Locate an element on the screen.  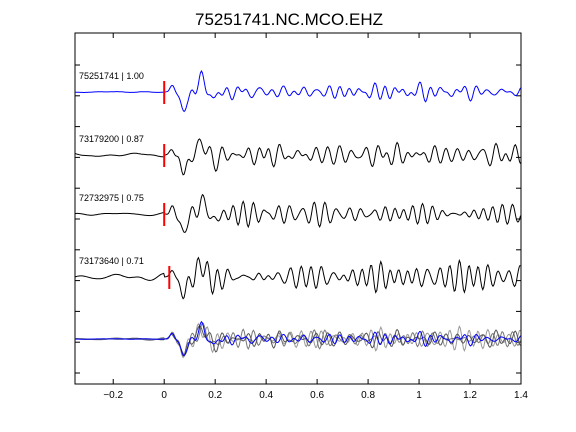
trace-75251741: 75251741 | 1.00 is located at coordinates (297, 91).